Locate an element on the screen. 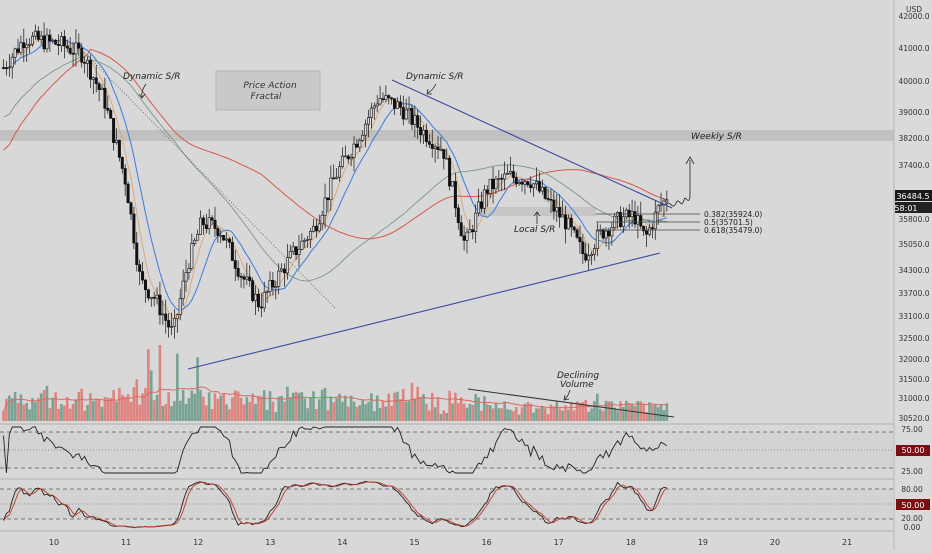  price-tick-label: 32500.0 is located at coordinates (913, 338).